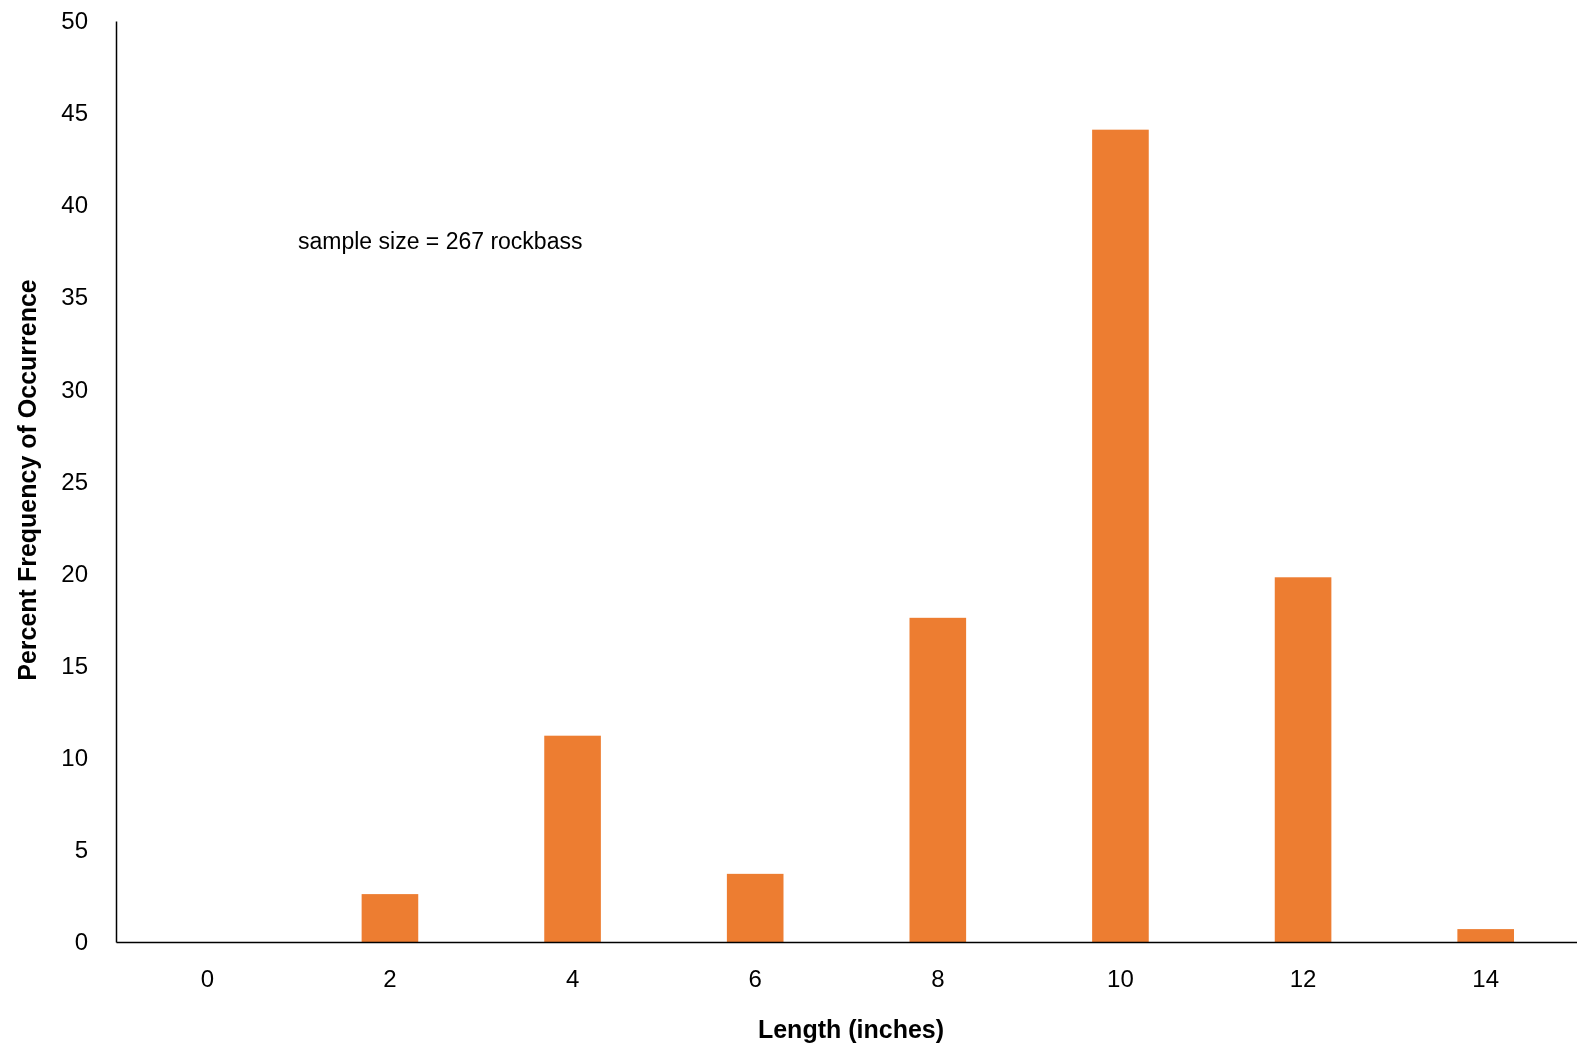  I want to click on annotation: sample size = 267 rockbass, so click(440, 241).